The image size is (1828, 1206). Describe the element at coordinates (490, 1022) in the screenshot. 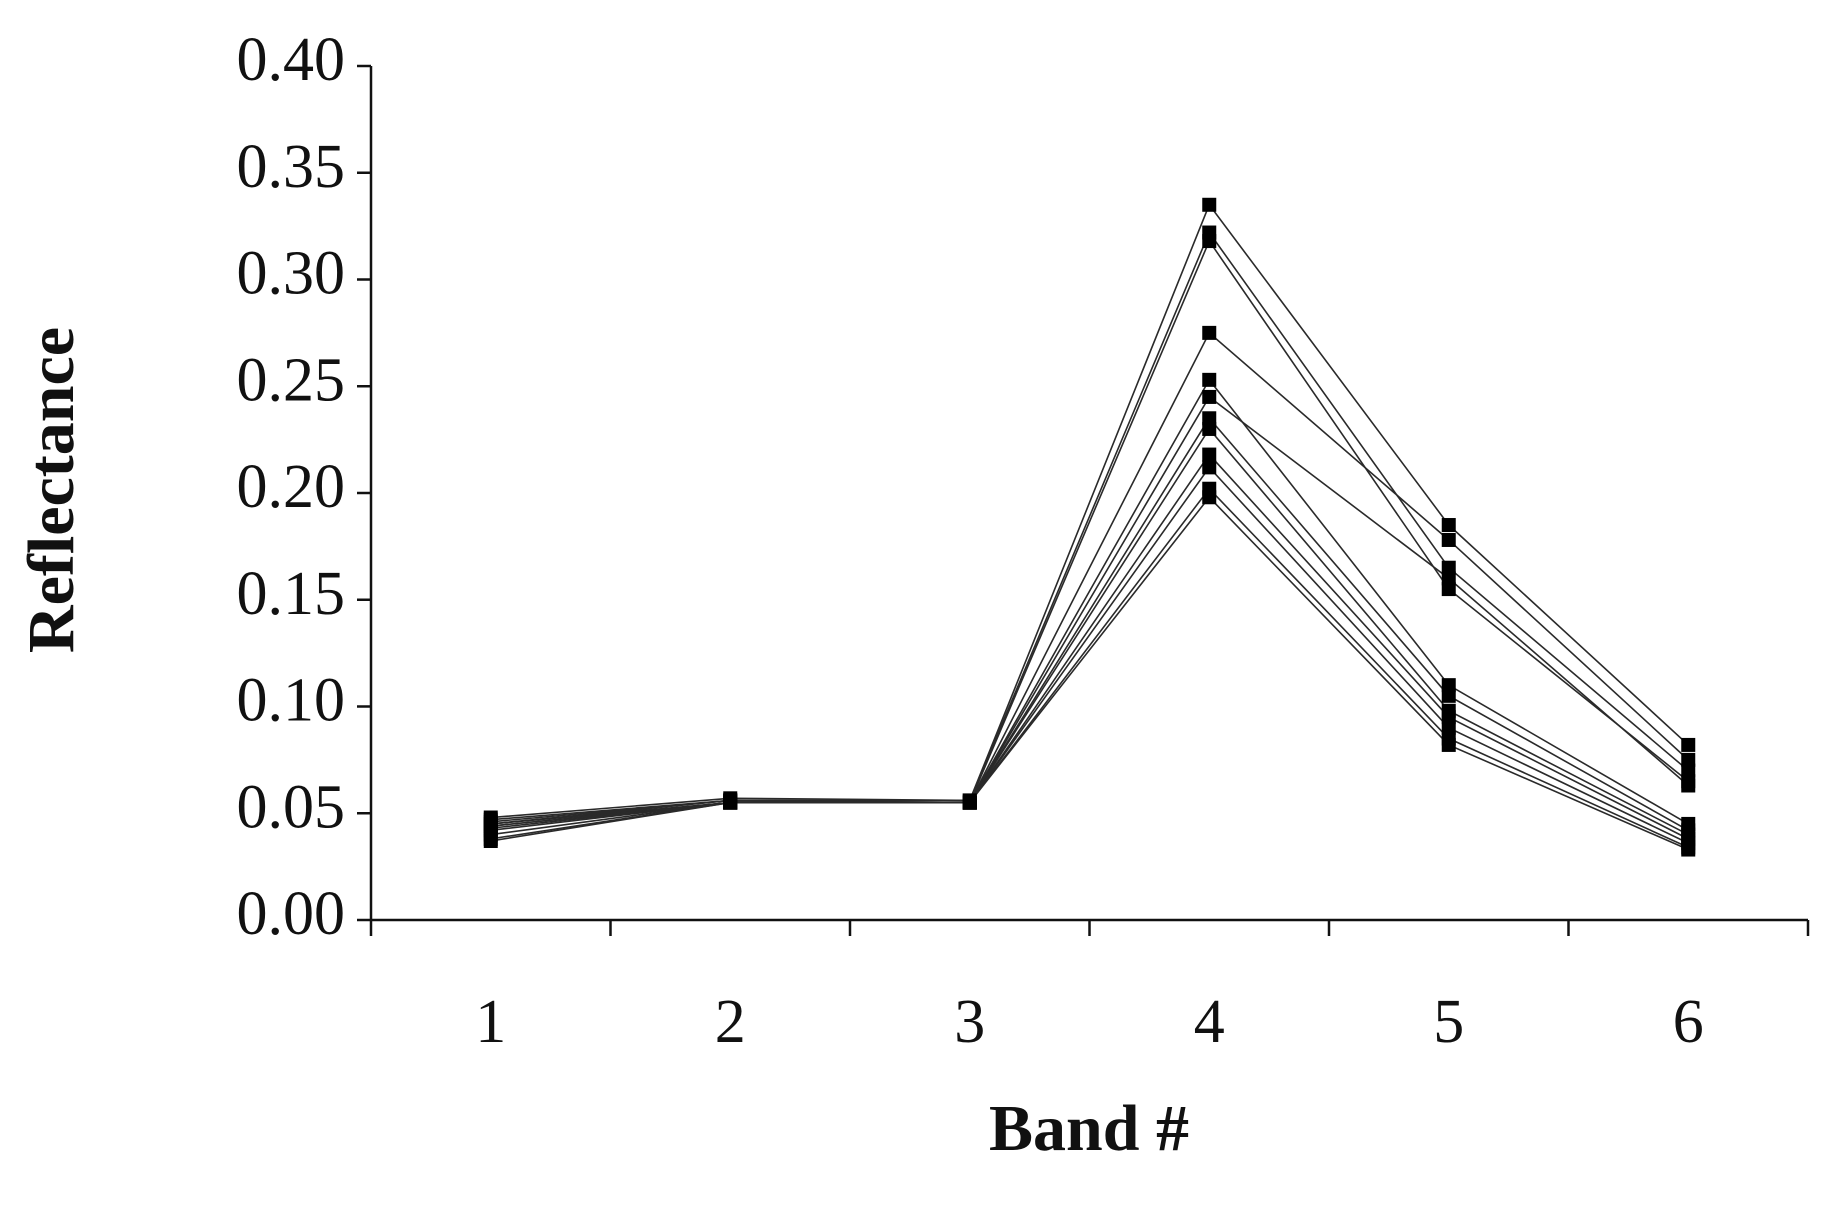

I see `x-tick-label: 1` at that location.